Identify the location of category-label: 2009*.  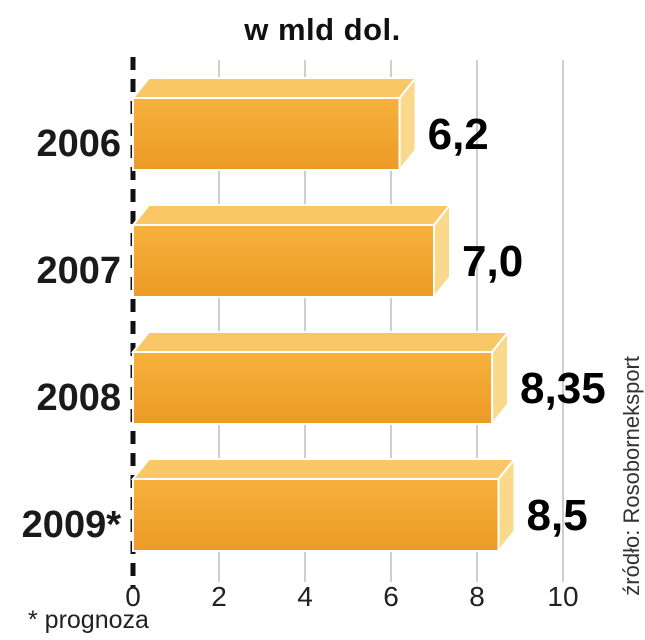
(72, 525).